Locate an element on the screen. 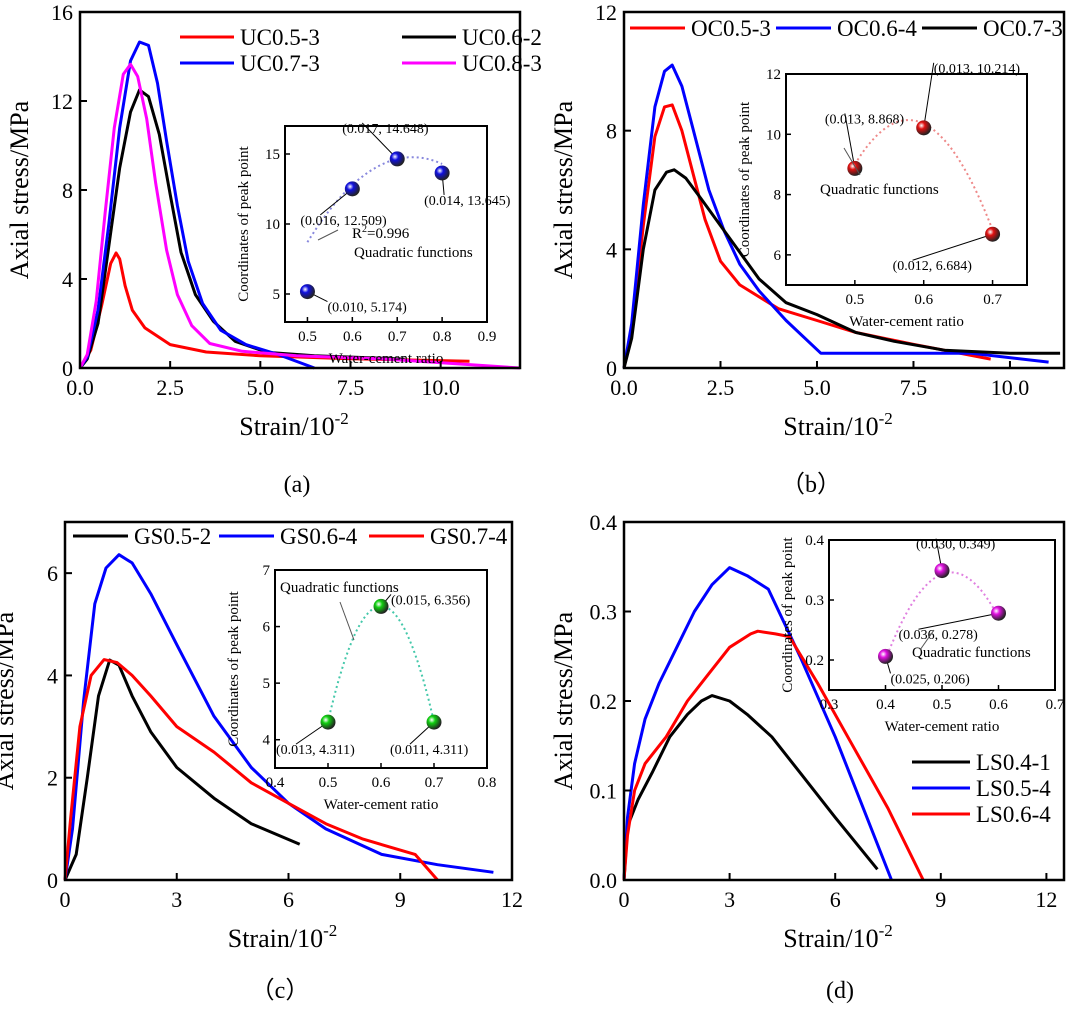 This screenshot has height=1013, width=1072. y-tick-label: 0.2 is located at coordinates (604, 701).